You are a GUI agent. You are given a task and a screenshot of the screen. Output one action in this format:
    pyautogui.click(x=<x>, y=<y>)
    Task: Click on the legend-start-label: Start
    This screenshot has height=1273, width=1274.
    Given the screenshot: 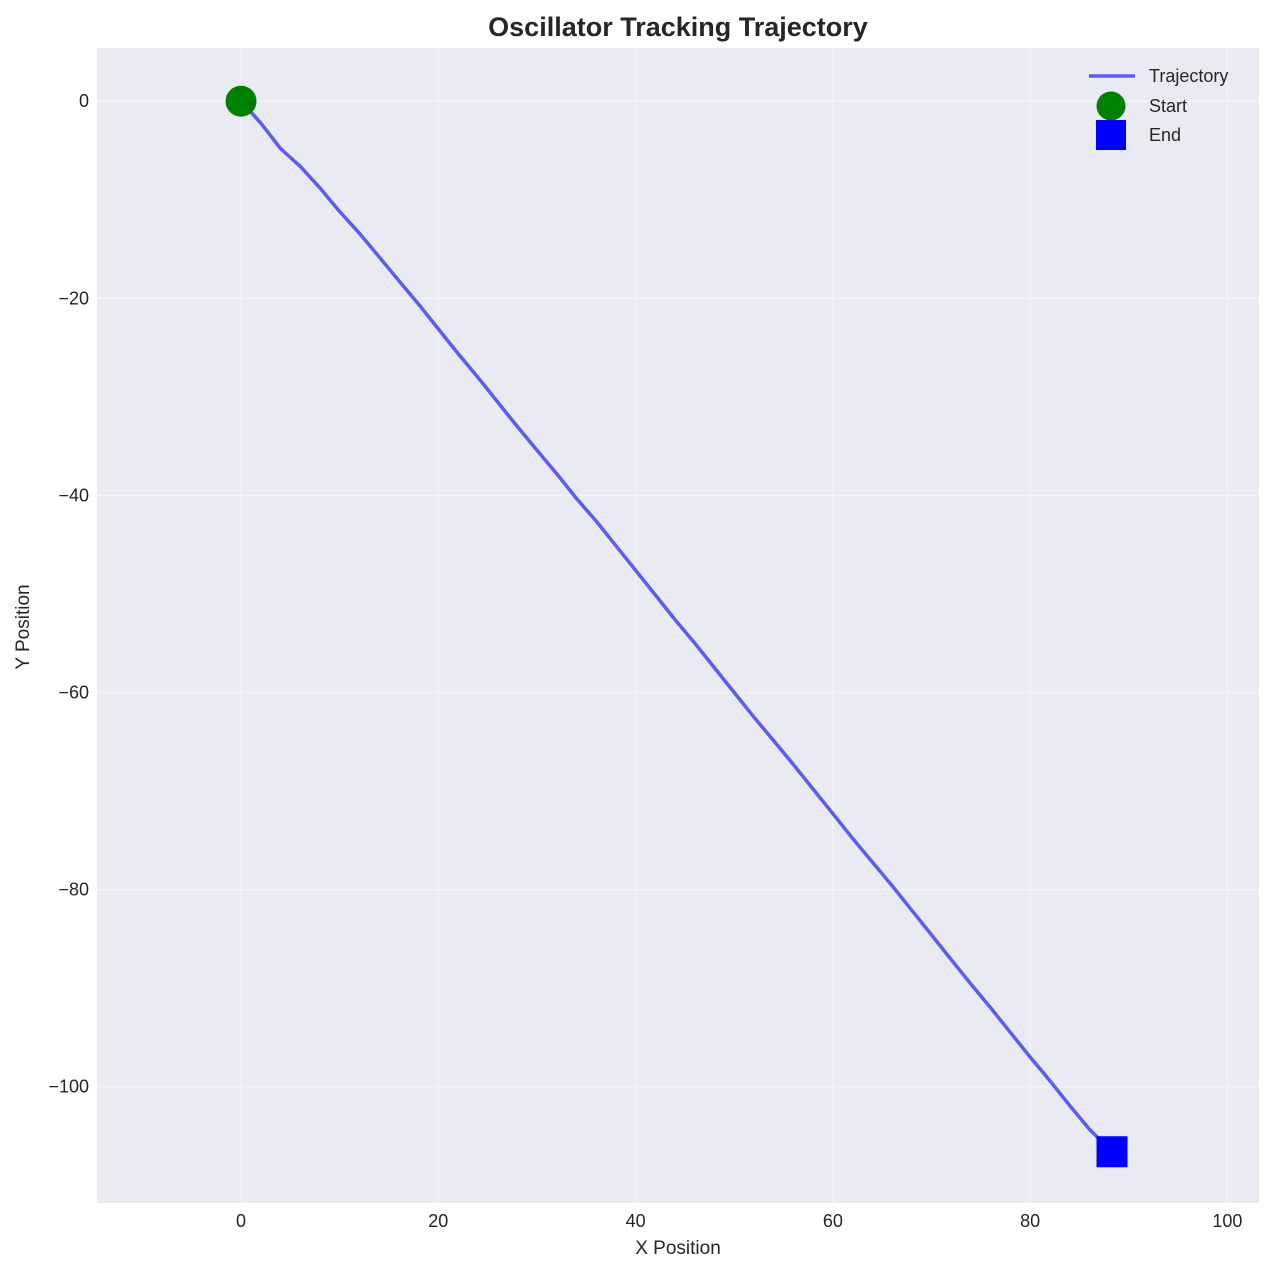 What is the action you would take?
    pyautogui.click(x=1168, y=106)
    